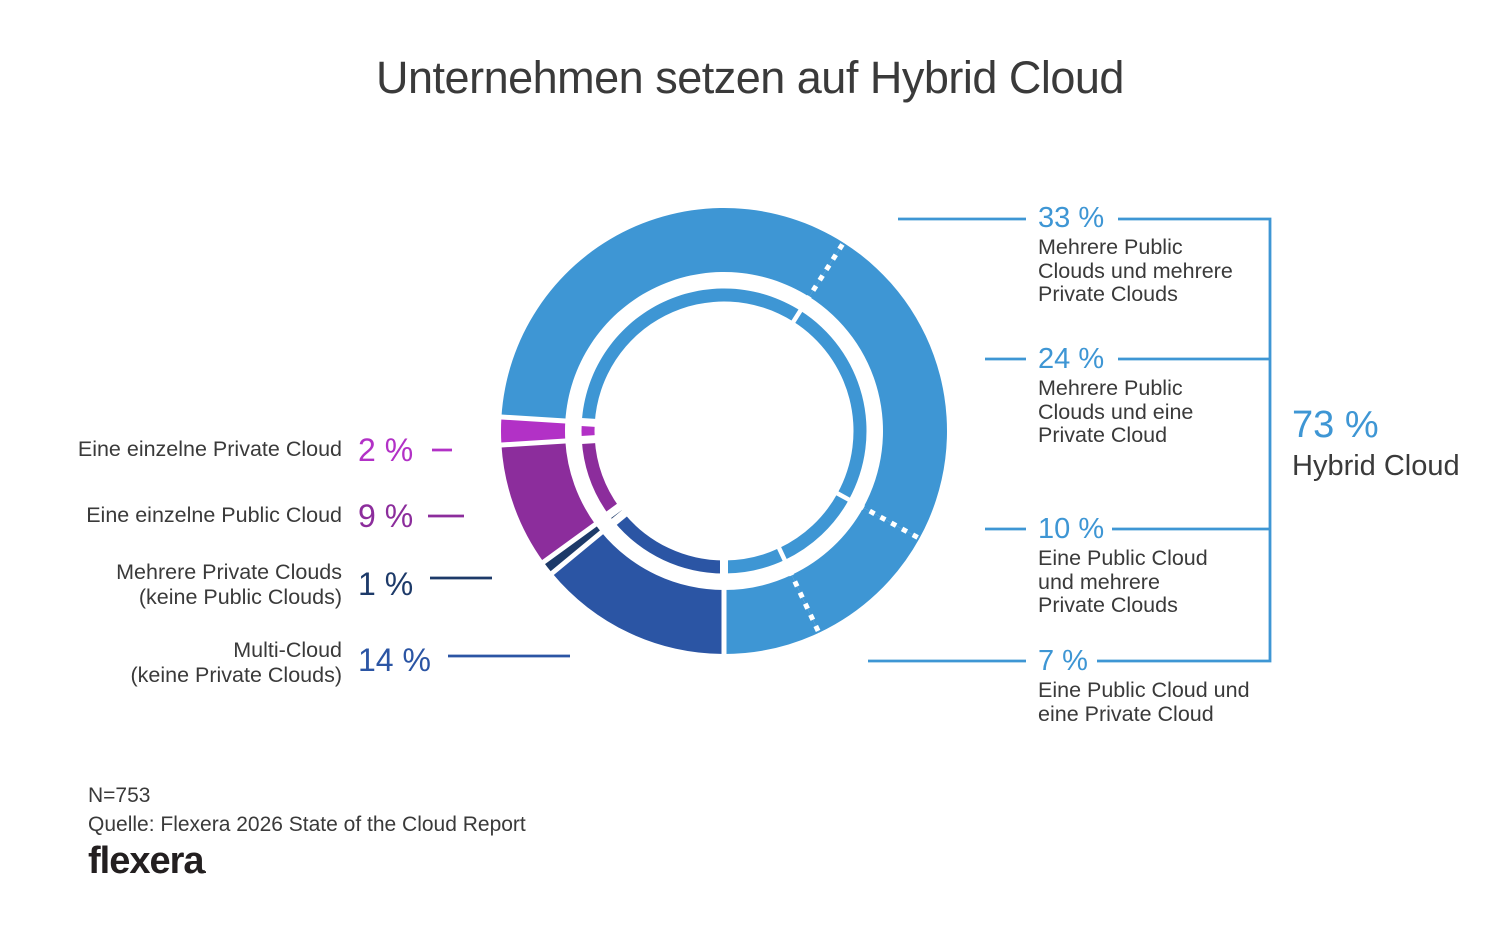  I want to click on callout-value-one-public-multi-private: 10 %, so click(1071, 529).